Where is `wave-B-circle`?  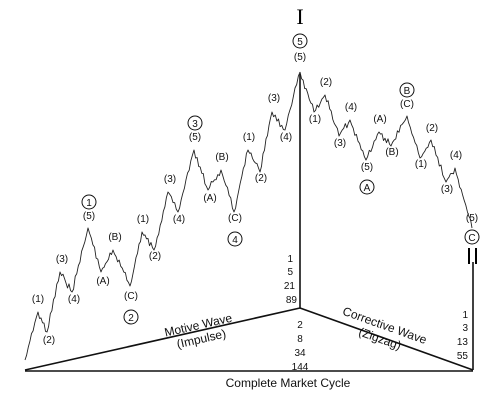
wave-B-circle is located at coordinates (407, 90).